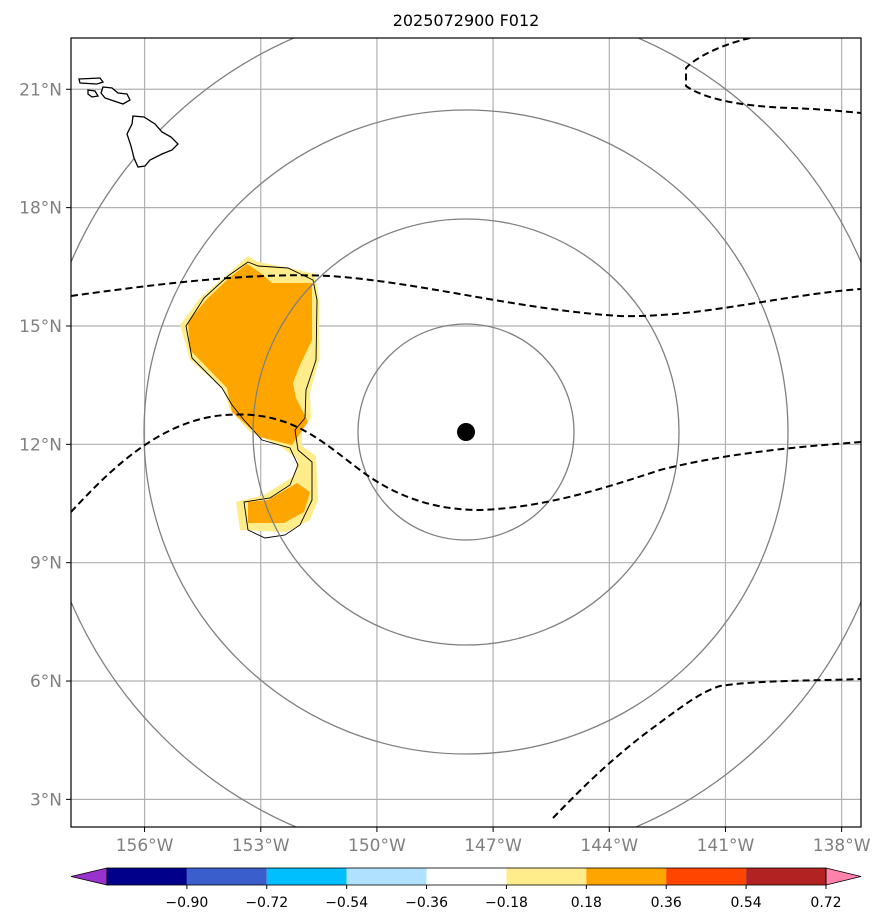 Image resolution: width=887 pixels, height=924 pixels. What do you see at coordinates (609, 846) in the screenshot?
I see `lon-tick-label: 144°W` at bounding box center [609, 846].